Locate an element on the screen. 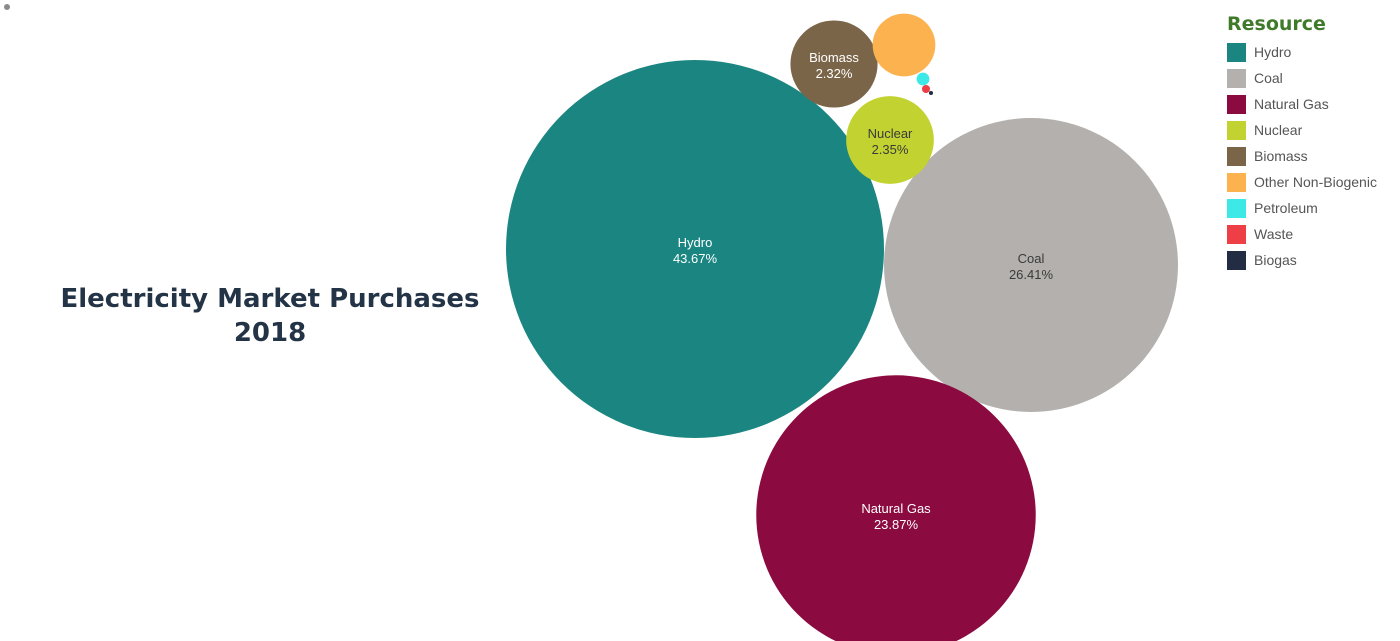 Image resolution: width=1400 pixels, height=641 pixels. legend-label-biomass: Biomass is located at coordinates (1281, 156).